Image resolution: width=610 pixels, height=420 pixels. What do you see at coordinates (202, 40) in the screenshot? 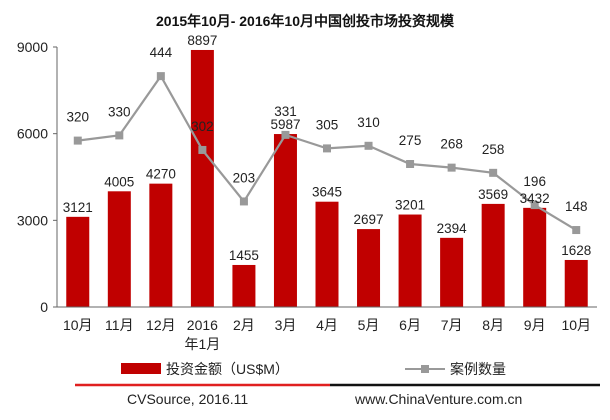
I see `bar-value-label: 8897` at bounding box center [202, 40].